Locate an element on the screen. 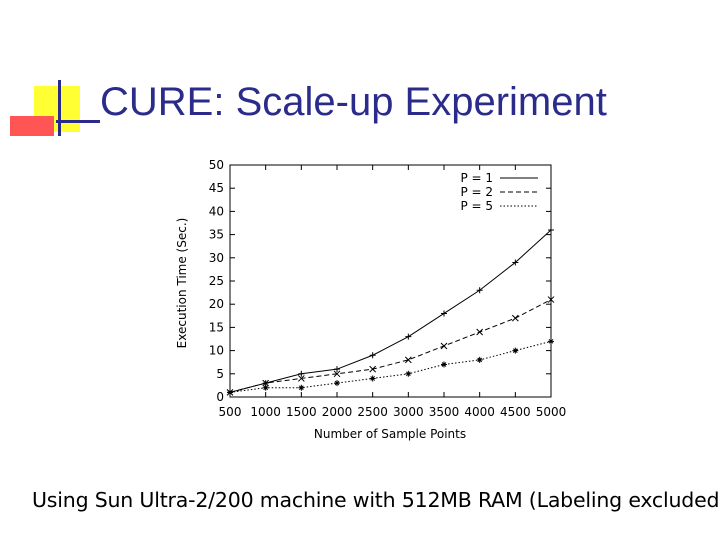  legend: P = 1P = 2P = 5 is located at coordinates (499, 192).